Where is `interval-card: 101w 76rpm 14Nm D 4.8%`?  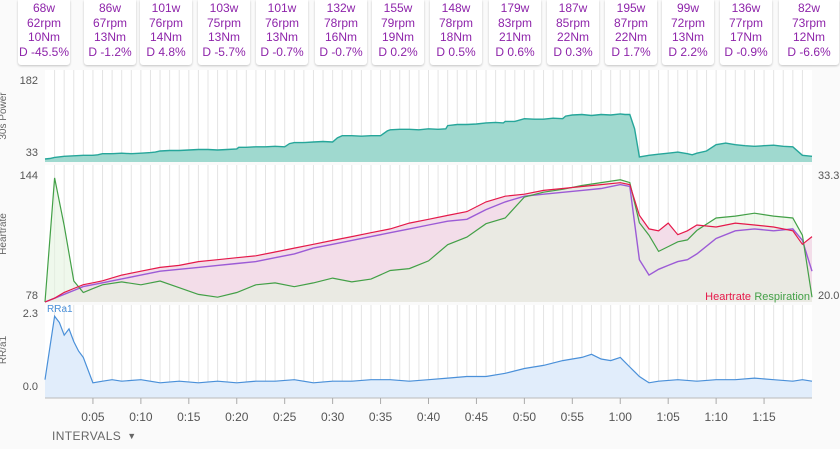 interval-card: 101w 76rpm 14Nm D 4.8% is located at coordinates (166, 32).